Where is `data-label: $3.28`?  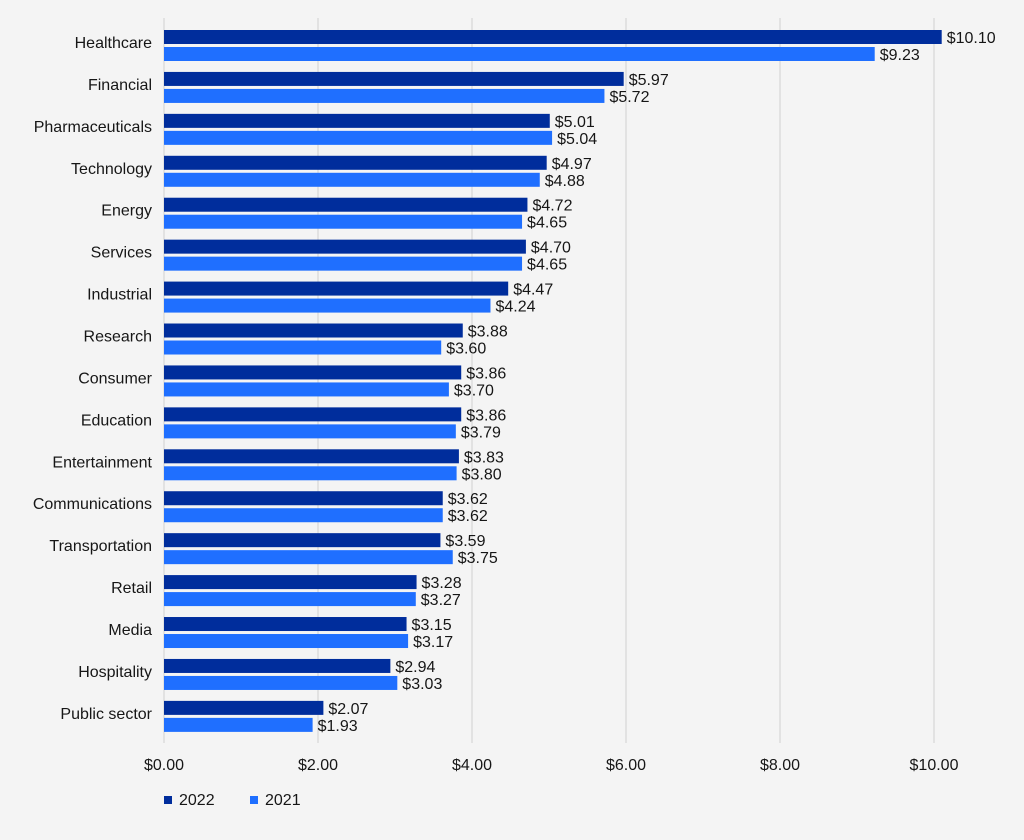
data-label: $3.28 is located at coordinates (442, 583).